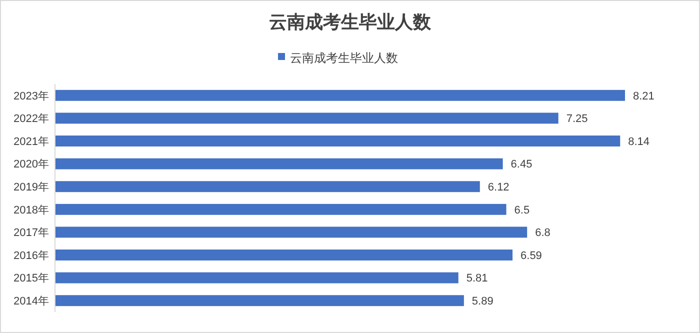 This screenshot has height=333, width=700. Describe the element at coordinates (31, 278) in the screenshot. I see `y-tick-label: 2015年` at that location.